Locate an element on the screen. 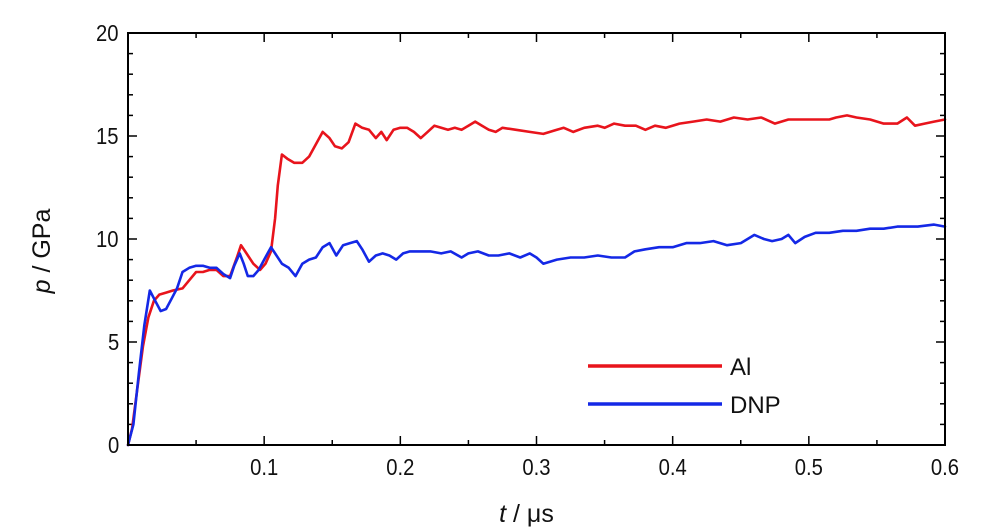  y-axis-unit: / GPa is located at coordinates (42, 244).